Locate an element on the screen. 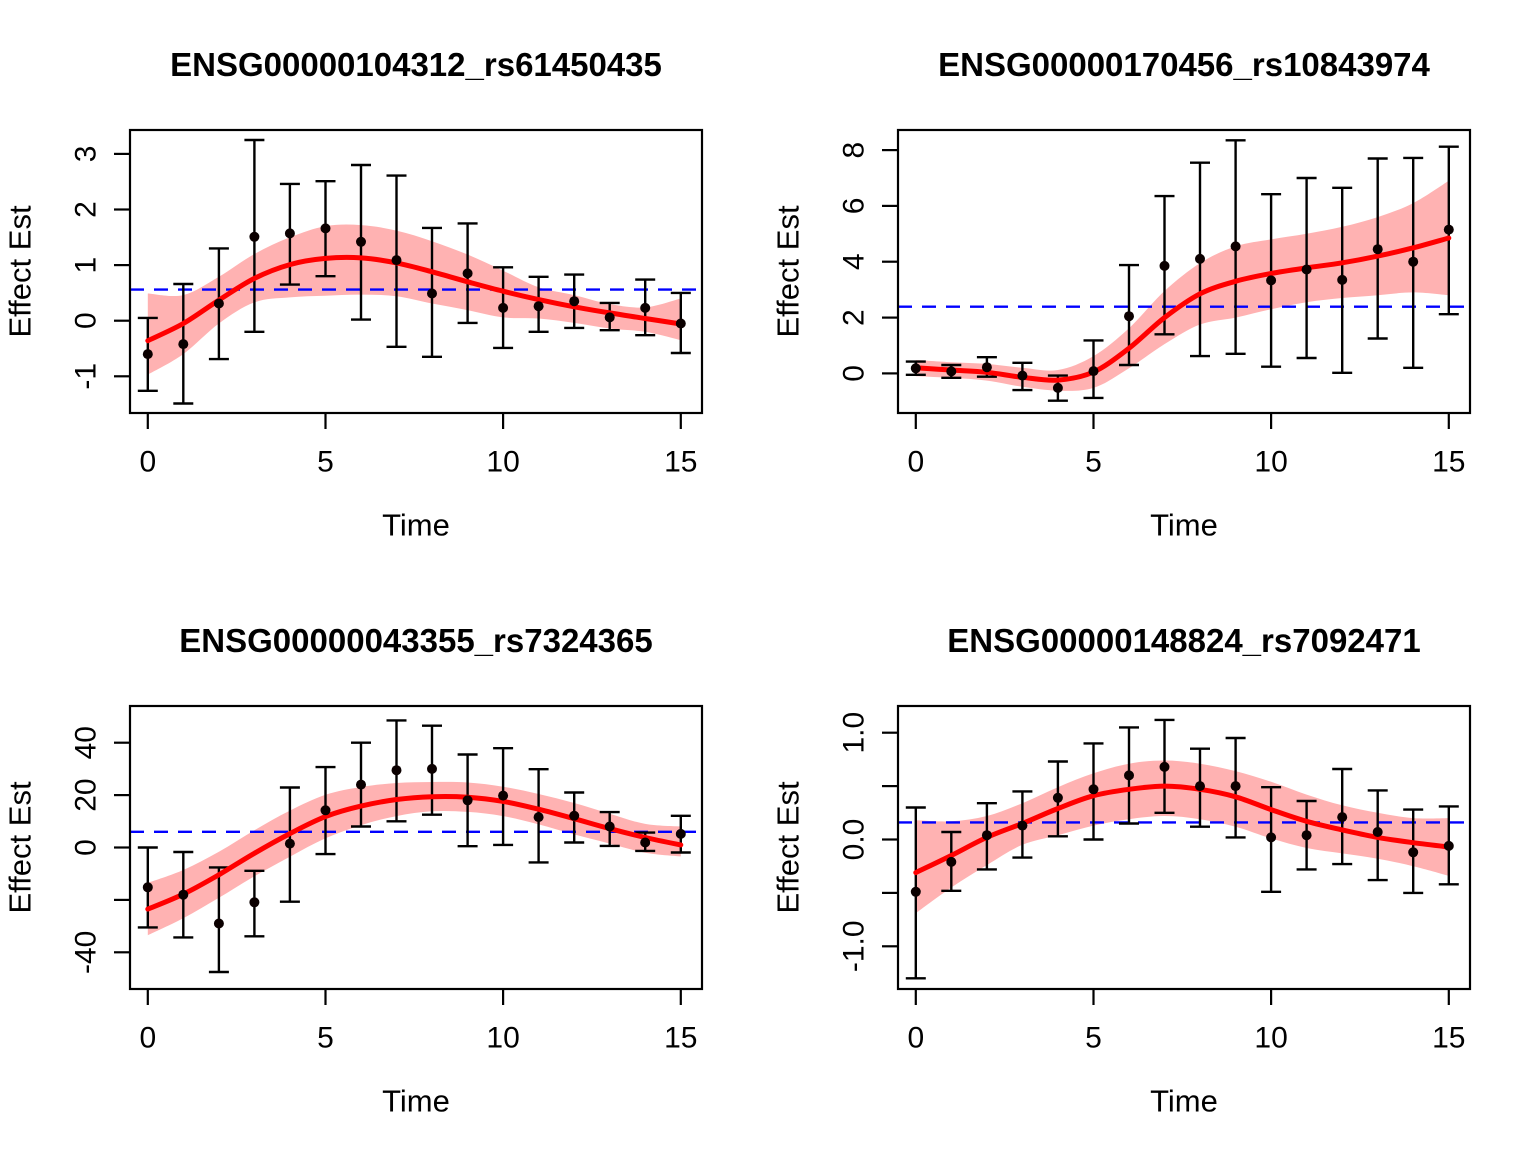 Image resolution: width=1536 pixels, height=1152 pixels. y-tick-label: 40 is located at coordinates (86, 742).